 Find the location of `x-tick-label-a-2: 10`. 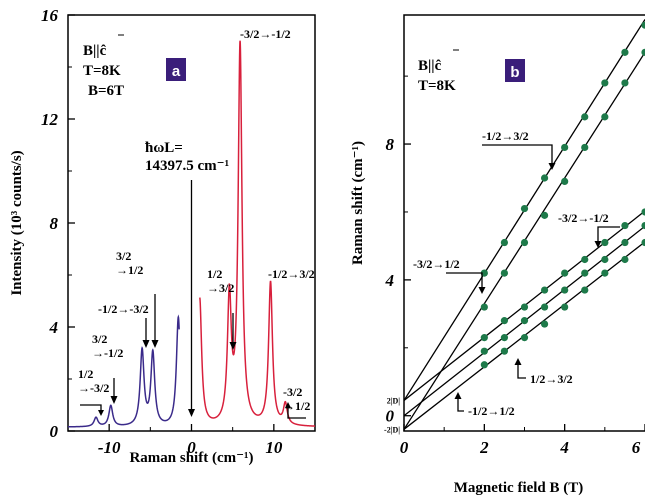

x-tick-label-a-2: 10 is located at coordinates (274, 447).